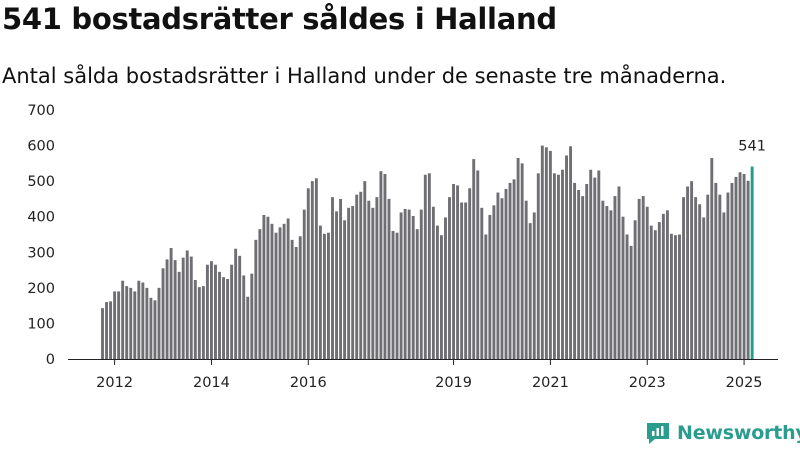  Describe the element at coordinates (41, 111) in the screenshot. I see `y-tick-label: 700` at that location.